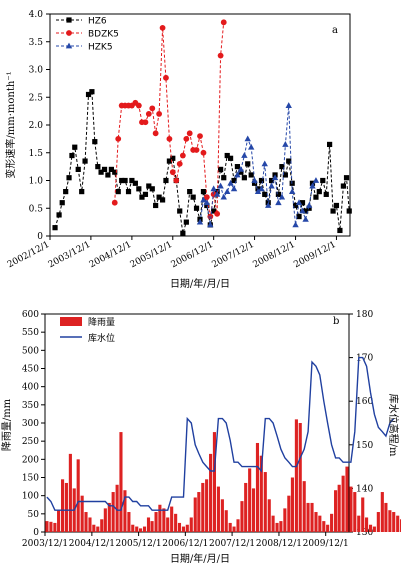 This screenshot has width=401, height=570. I want to click on x-tick-label: 2006/12/1, so click(192, 255).